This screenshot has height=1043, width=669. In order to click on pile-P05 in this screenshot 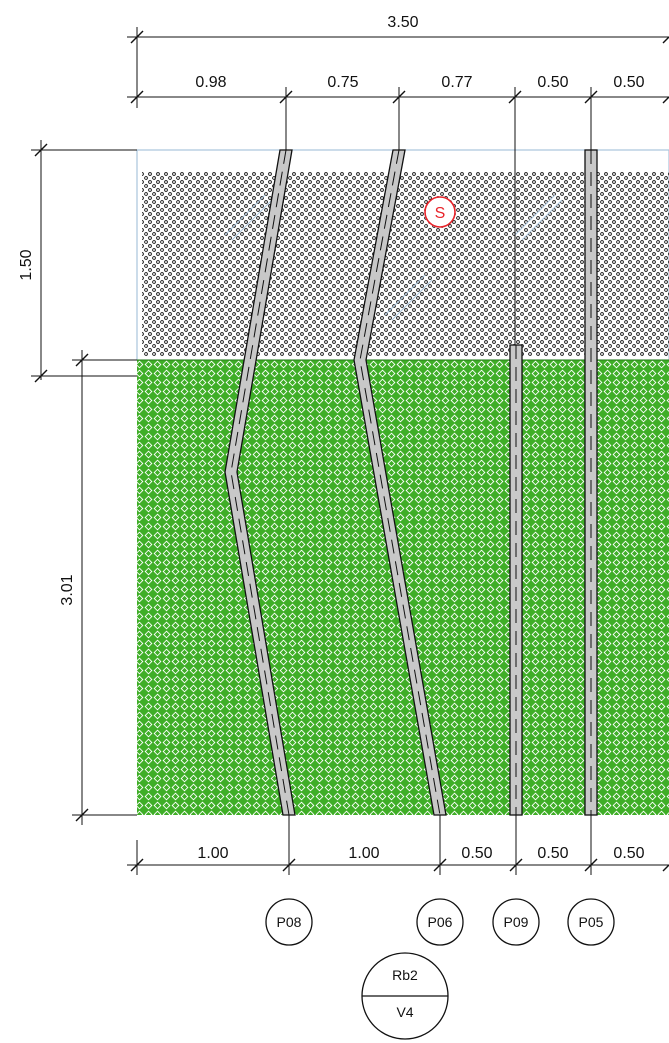, I will do `click(591, 482)`.